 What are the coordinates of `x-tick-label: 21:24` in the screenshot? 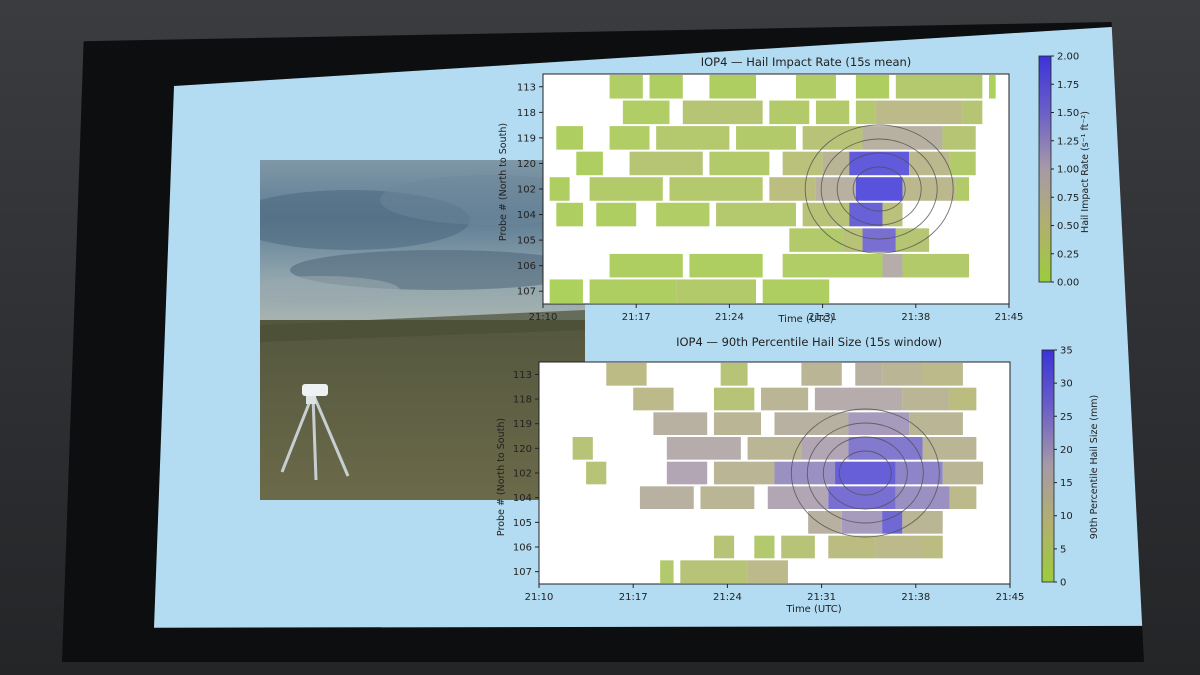 It's located at (727, 597).